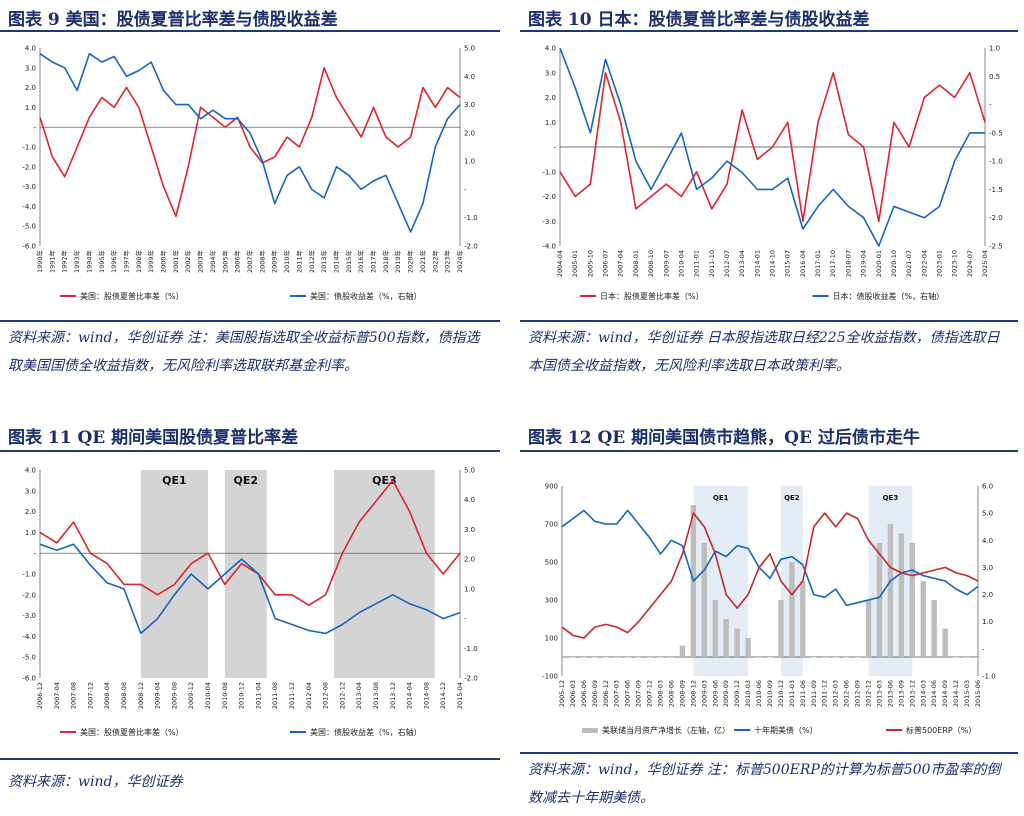  Describe the element at coordinates (712, 263) in the screenshot. I see `x-tick-label: 2011-10` at that location.